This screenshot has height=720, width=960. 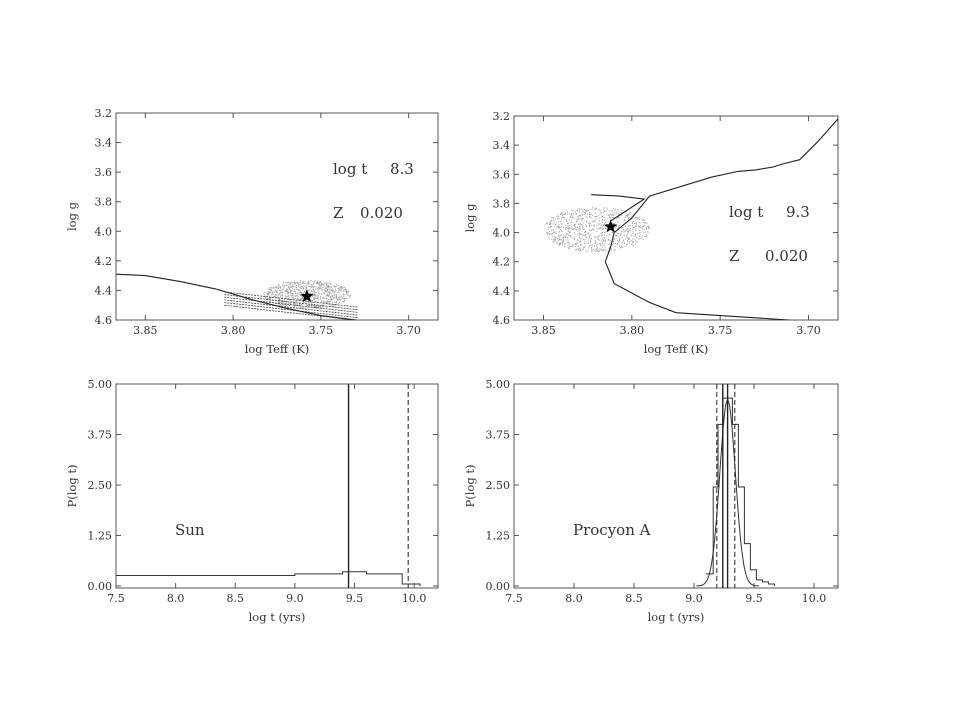 I want to click on model-track, so click(x=291, y=302).